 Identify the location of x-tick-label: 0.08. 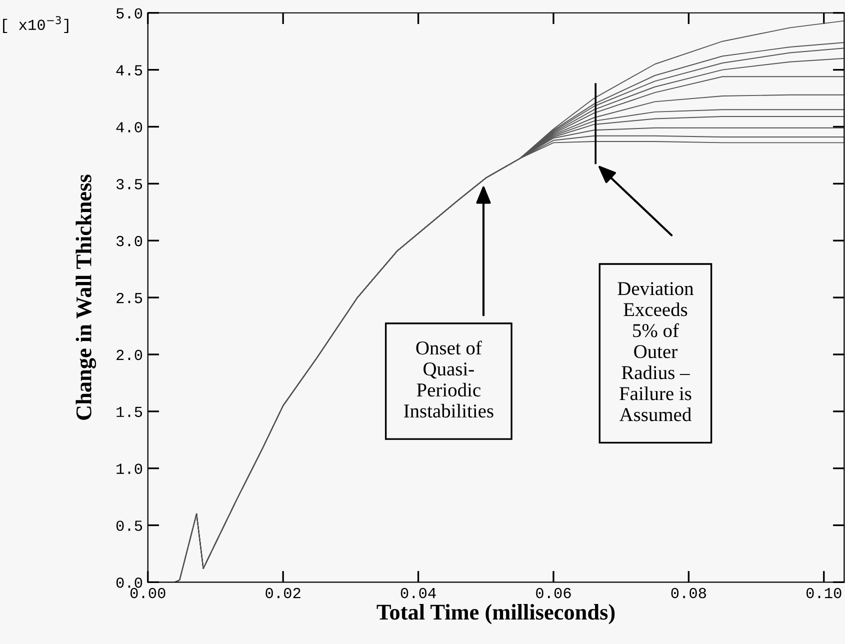
(688, 593).